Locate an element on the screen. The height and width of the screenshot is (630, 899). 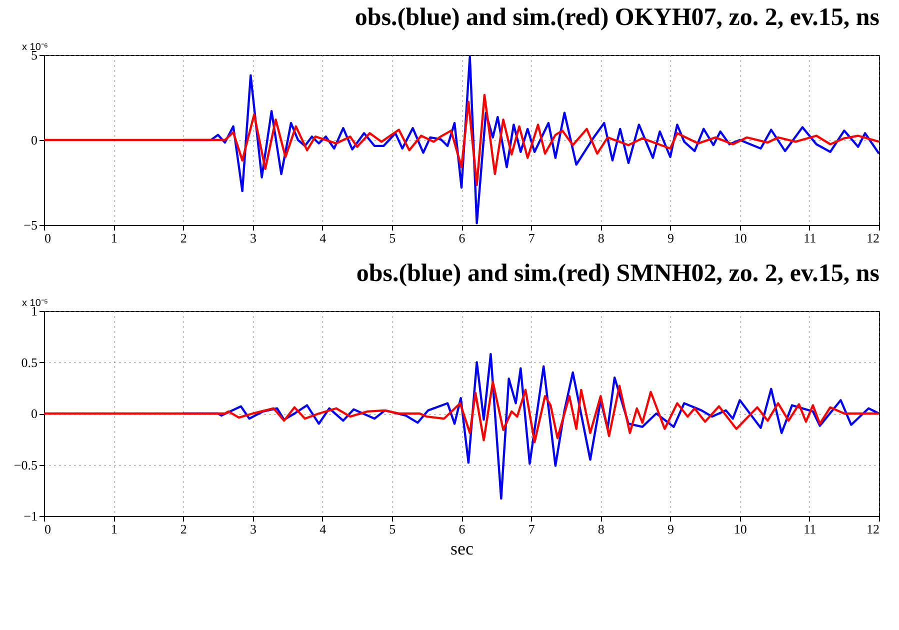
y-tick-label: 0.5 is located at coordinates (29, 362).